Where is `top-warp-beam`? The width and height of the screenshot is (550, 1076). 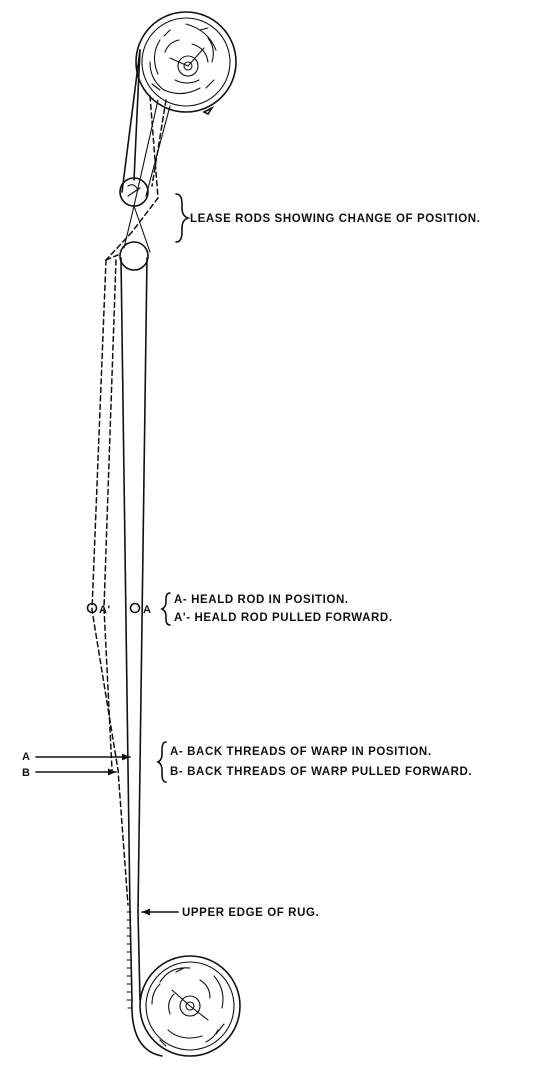 top-warp-beam is located at coordinates (186, 63).